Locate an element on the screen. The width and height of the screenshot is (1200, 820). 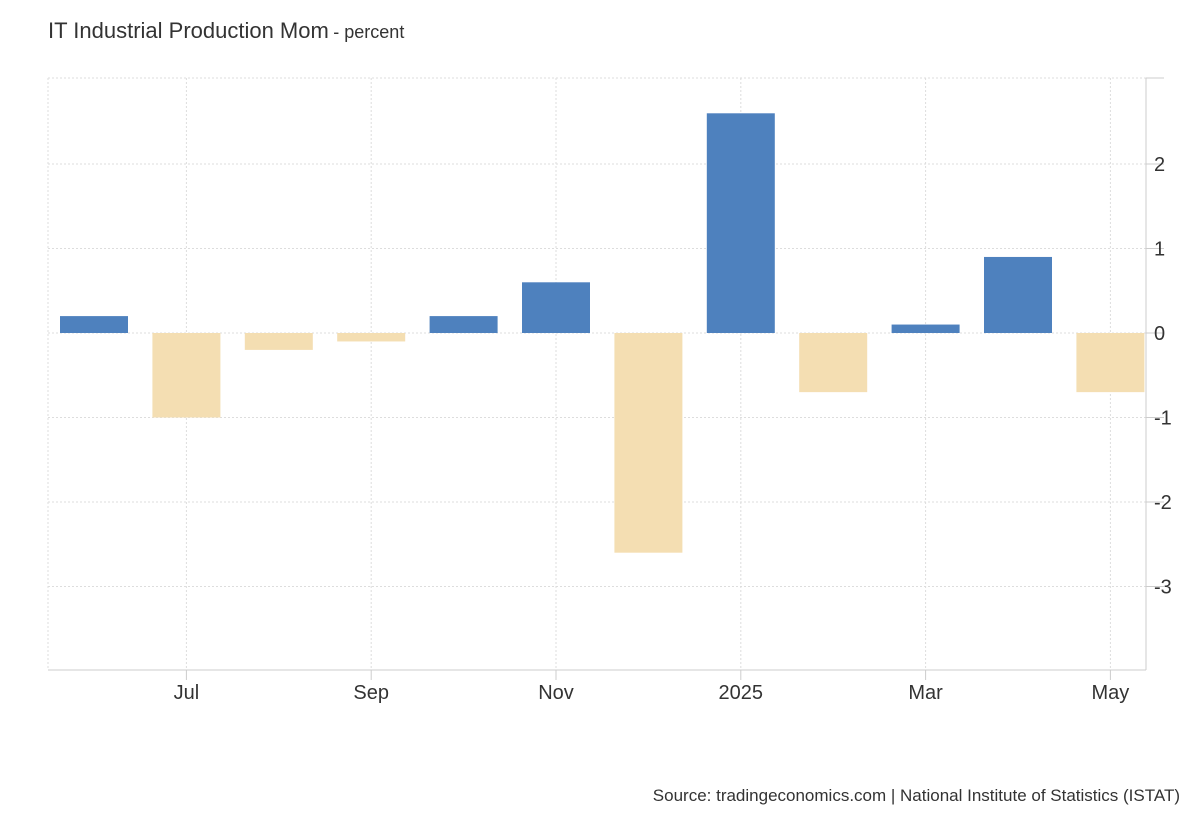
y-tick-label: 1 is located at coordinates (1159, 250).